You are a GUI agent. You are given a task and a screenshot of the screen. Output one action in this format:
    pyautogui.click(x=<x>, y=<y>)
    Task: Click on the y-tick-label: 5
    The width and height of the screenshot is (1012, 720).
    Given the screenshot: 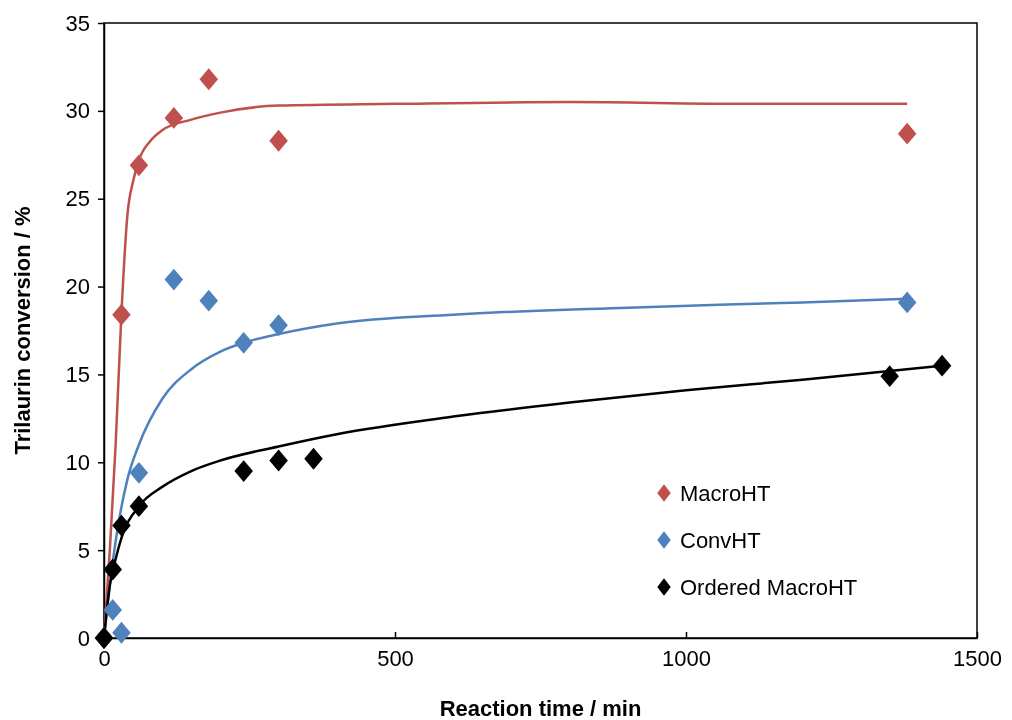 What is the action you would take?
    pyautogui.click(x=83, y=550)
    